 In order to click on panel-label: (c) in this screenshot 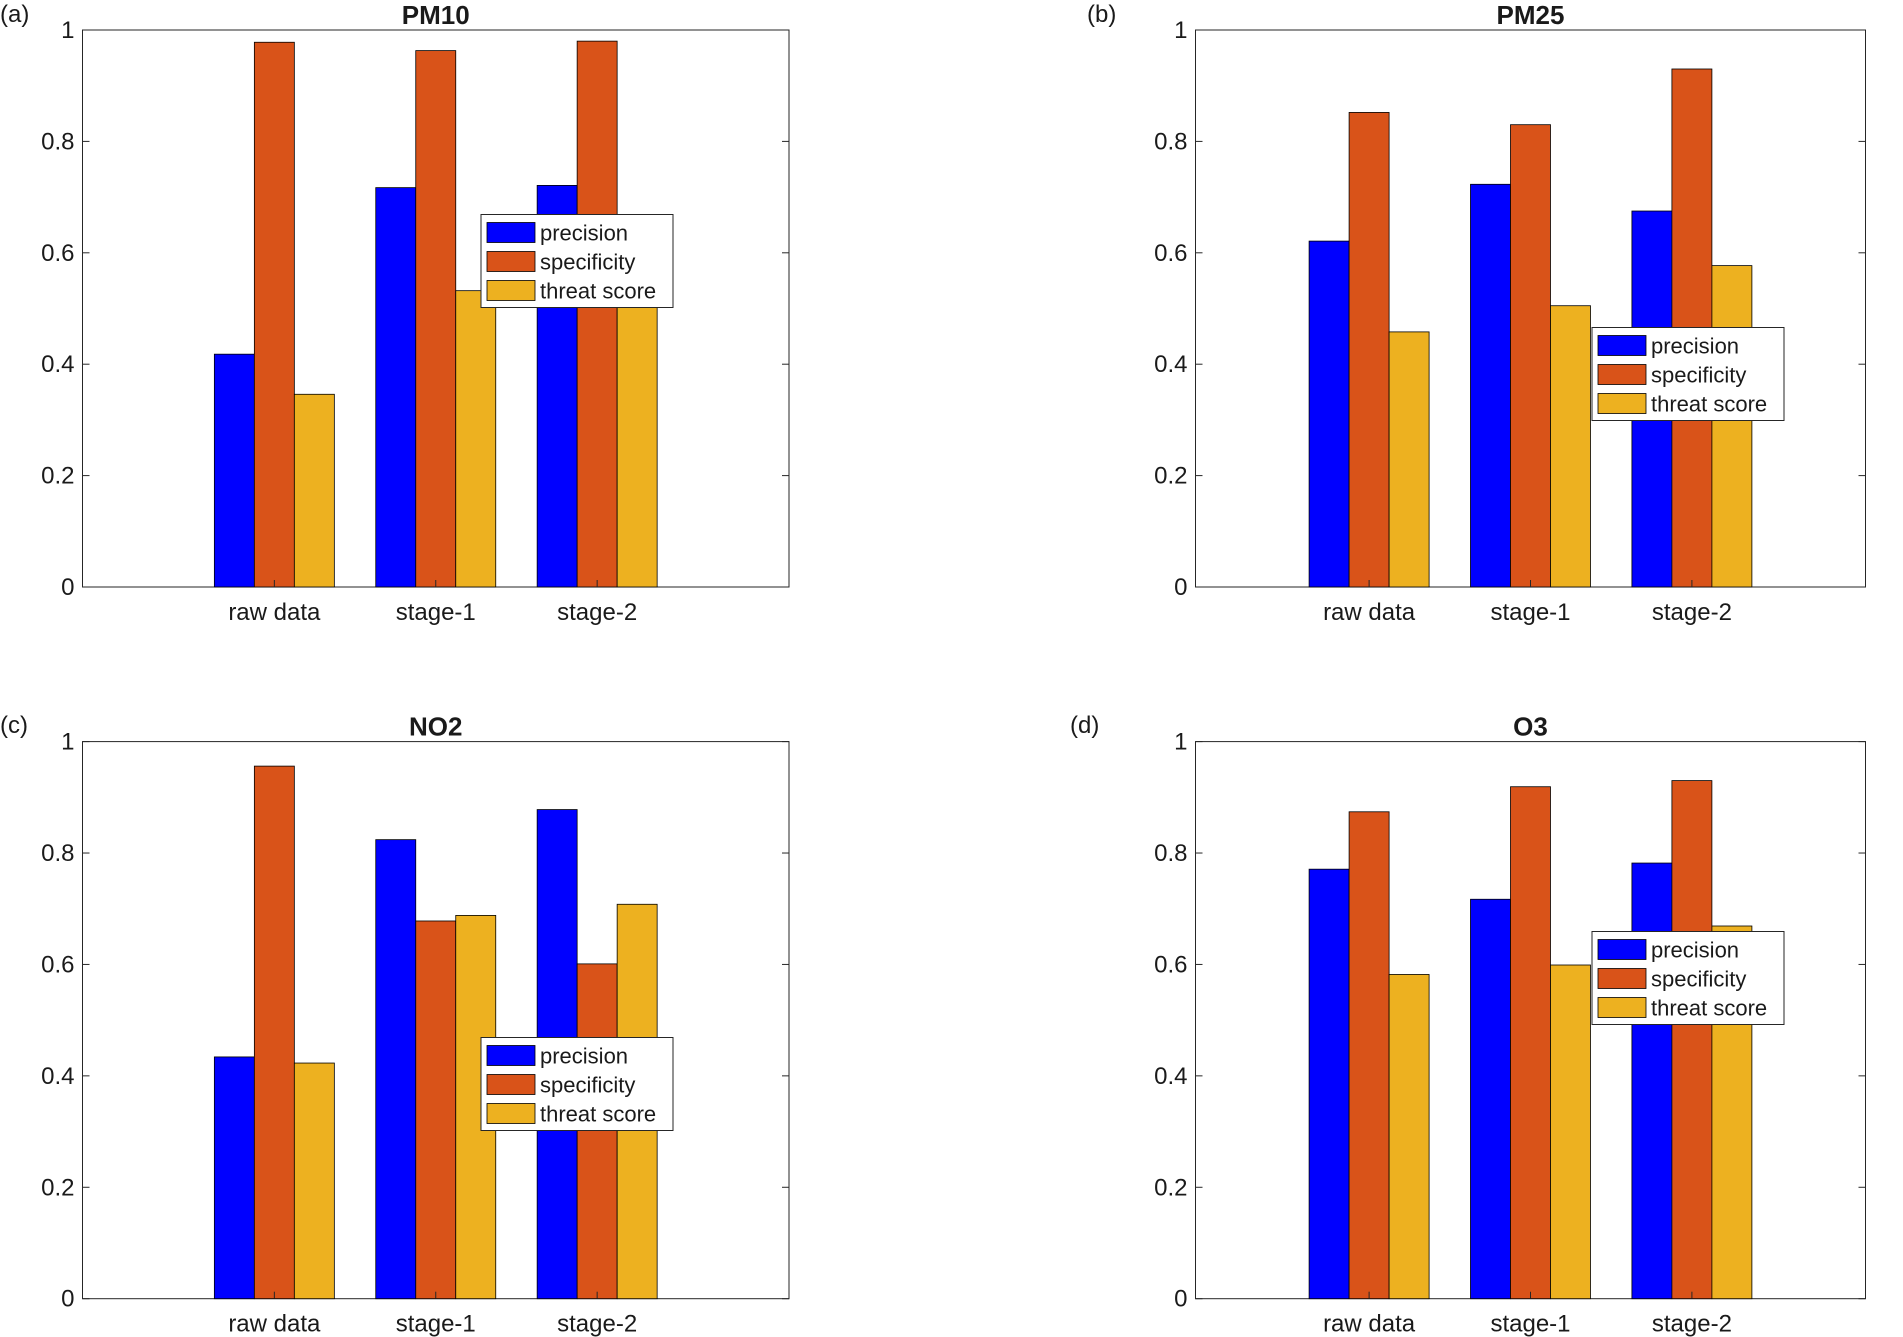, I will do `click(14, 725)`.